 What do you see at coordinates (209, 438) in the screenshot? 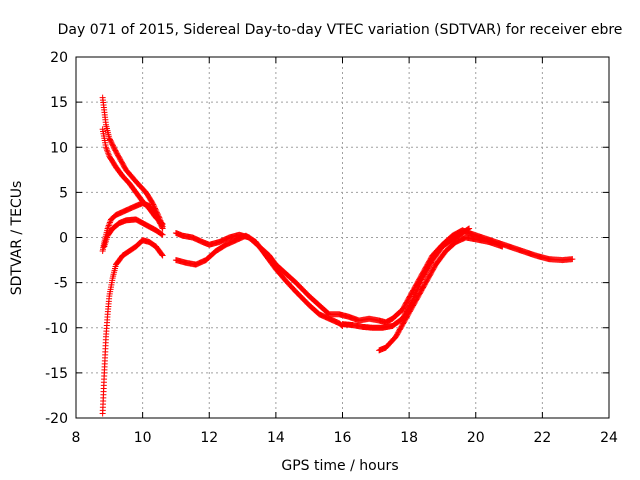
I see `x-tick-label: 12` at bounding box center [209, 438].